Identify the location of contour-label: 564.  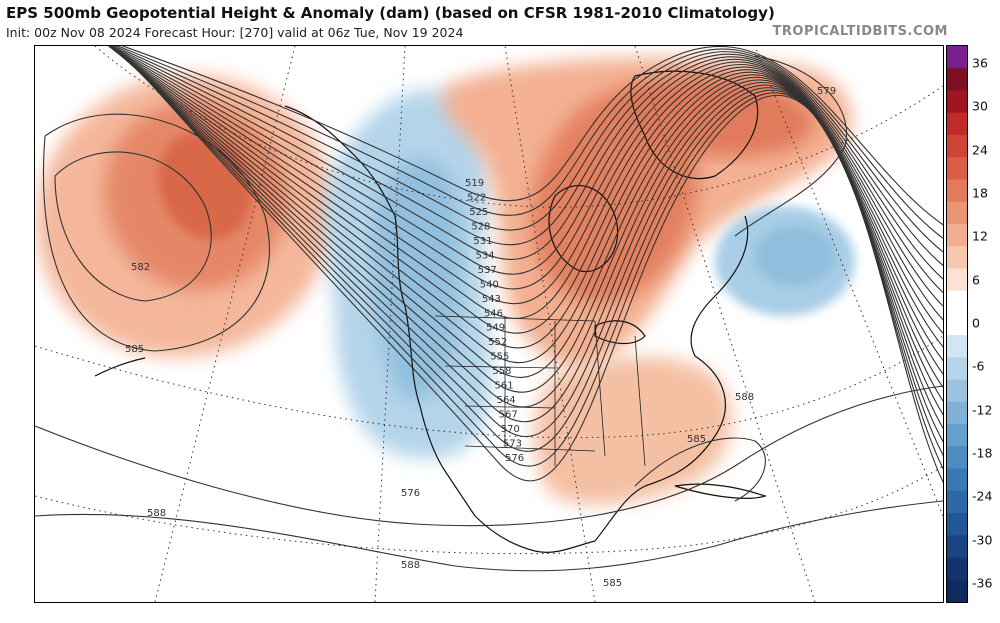
(506, 400).